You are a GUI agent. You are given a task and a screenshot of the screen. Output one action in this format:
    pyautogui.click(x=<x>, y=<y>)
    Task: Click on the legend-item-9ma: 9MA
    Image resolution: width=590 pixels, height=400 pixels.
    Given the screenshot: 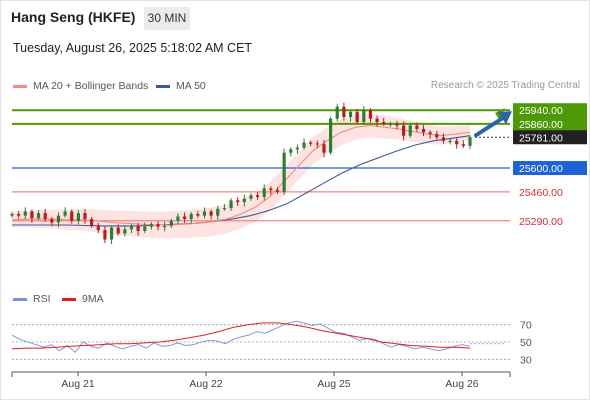 What is the action you would take?
    pyautogui.click(x=83, y=299)
    